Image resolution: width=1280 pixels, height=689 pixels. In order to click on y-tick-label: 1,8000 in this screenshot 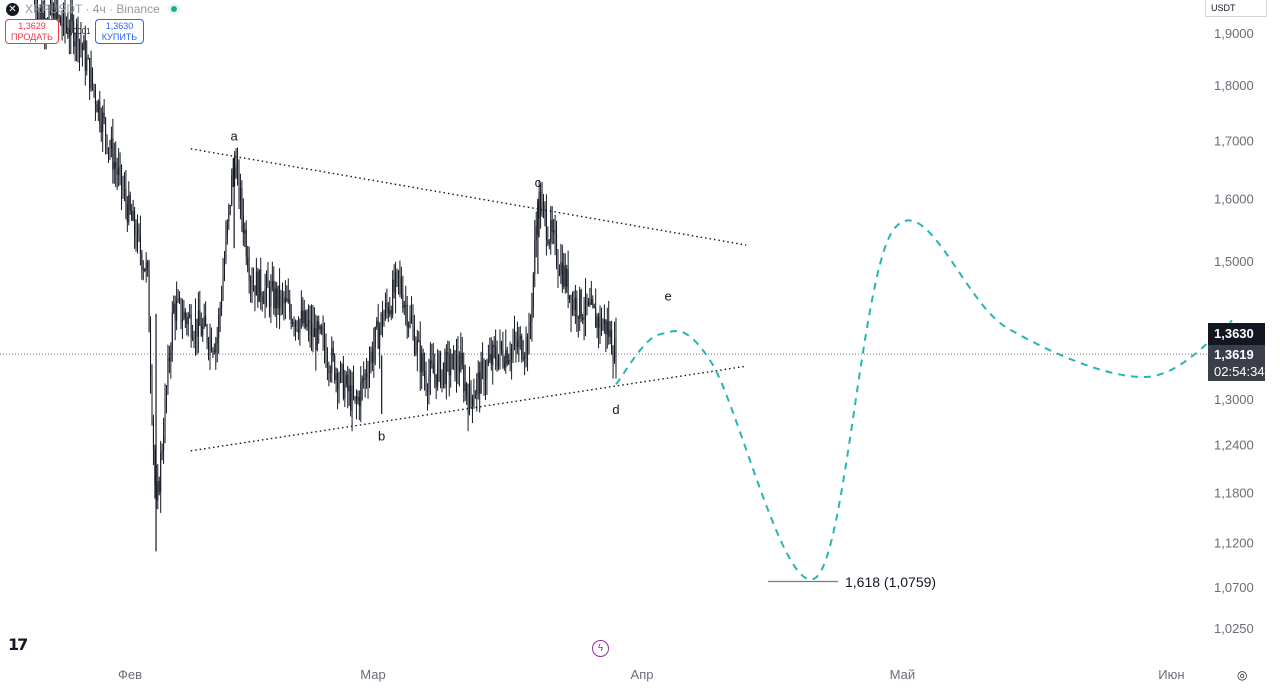, I will do `click(1234, 85)`.